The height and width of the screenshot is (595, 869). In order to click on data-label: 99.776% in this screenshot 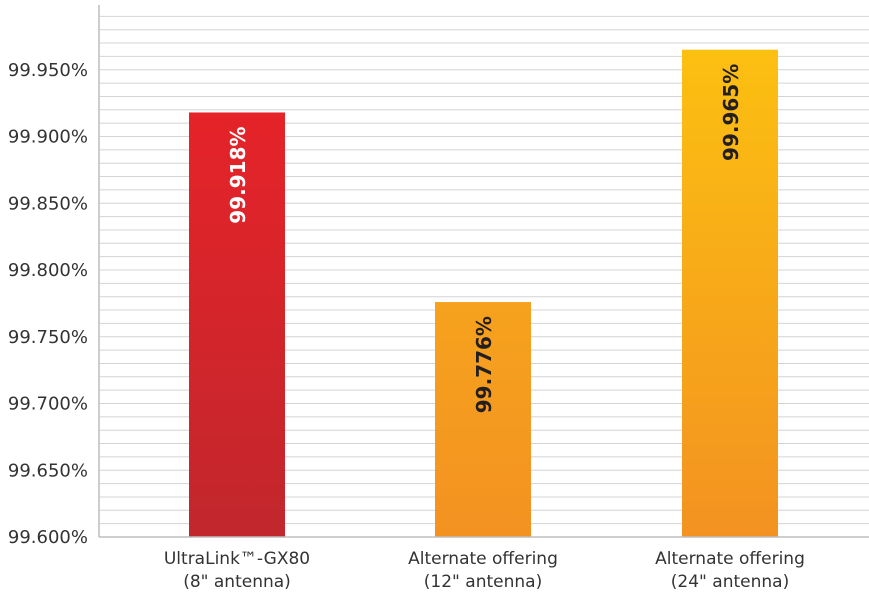, I will do `click(484, 364)`.